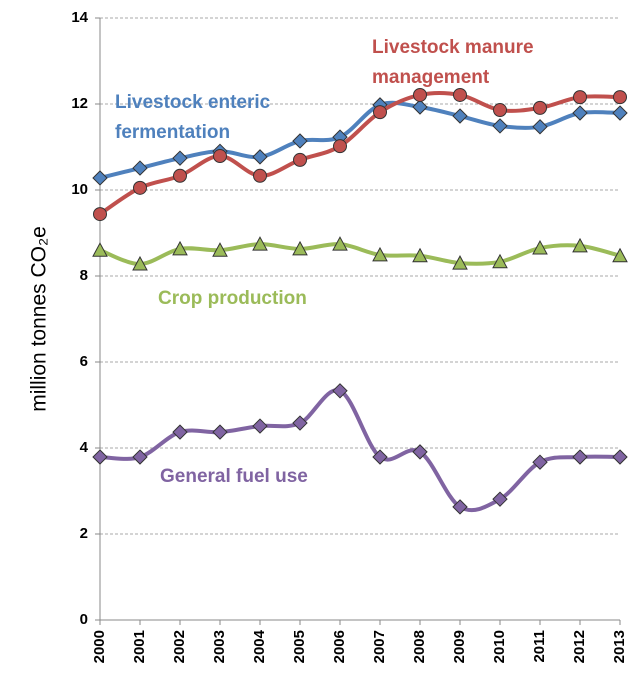 The image size is (629, 692). Describe the element at coordinates (79, 189) in the screenshot. I see `y-tick-label: 10` at that location.